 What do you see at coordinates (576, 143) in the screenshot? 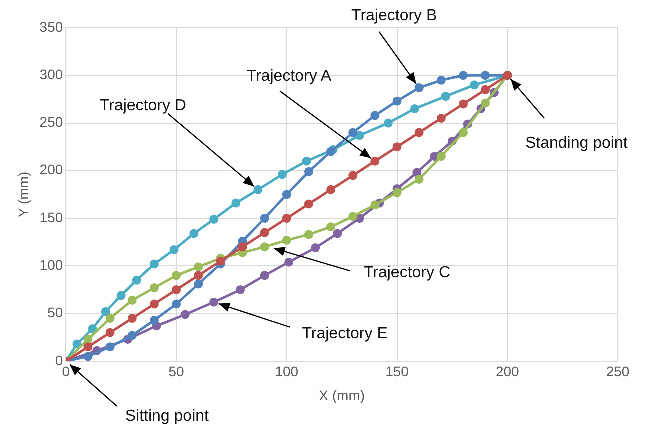
I see `annotation: Standing point` at bounding box center [576, 143].